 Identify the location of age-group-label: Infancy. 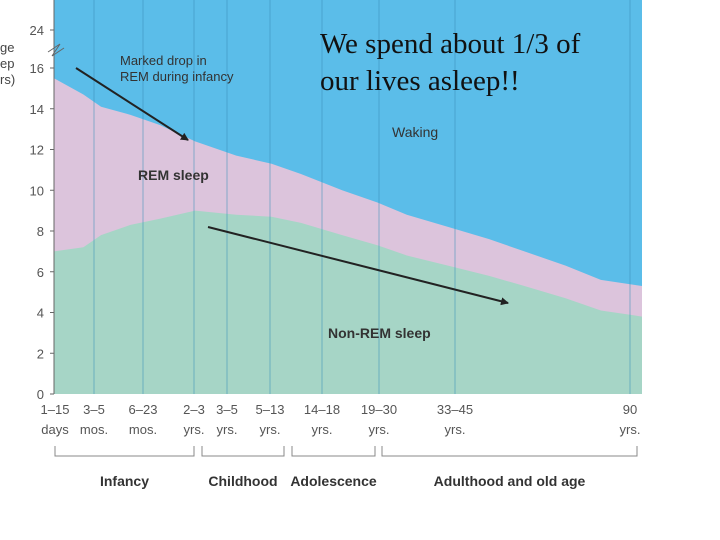
(124, 481).